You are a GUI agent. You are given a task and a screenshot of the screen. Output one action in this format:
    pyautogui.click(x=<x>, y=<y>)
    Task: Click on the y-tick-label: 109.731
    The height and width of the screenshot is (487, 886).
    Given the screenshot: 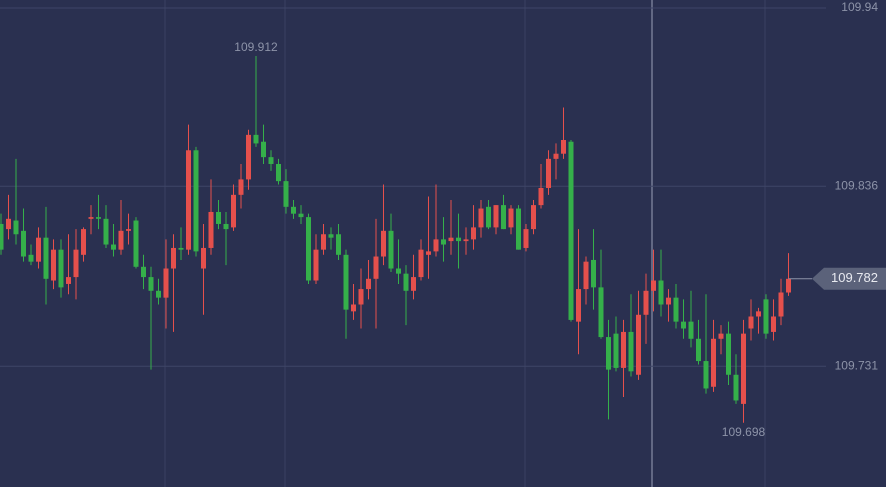 What is the action you would take?
    pyautogui.click(x=857, y=365)
    